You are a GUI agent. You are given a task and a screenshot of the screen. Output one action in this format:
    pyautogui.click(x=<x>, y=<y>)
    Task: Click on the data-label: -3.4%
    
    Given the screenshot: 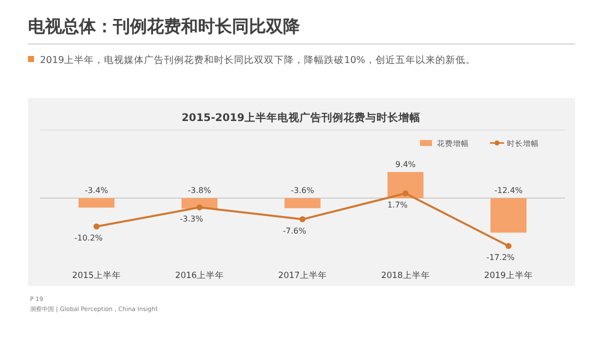 What is the action you would take?
    pyautogui.click(x=96, y=191)
    